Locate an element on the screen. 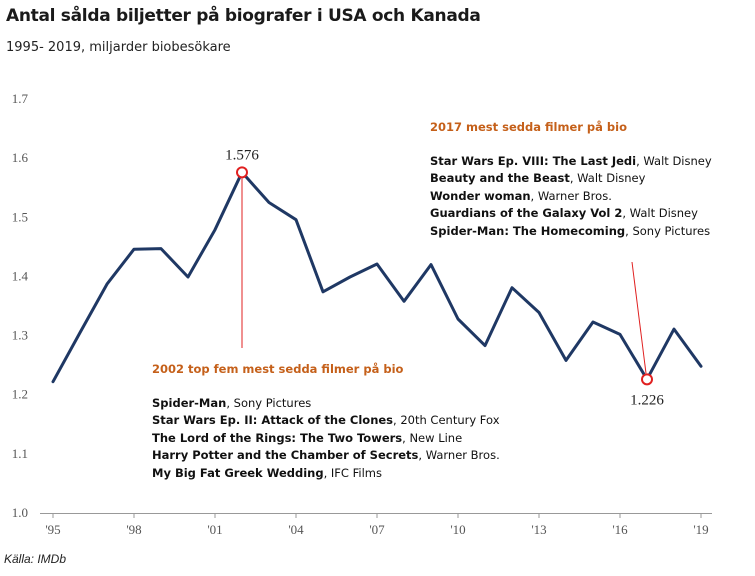  film-title: Wonder woman is located at coordinates (480, 195).